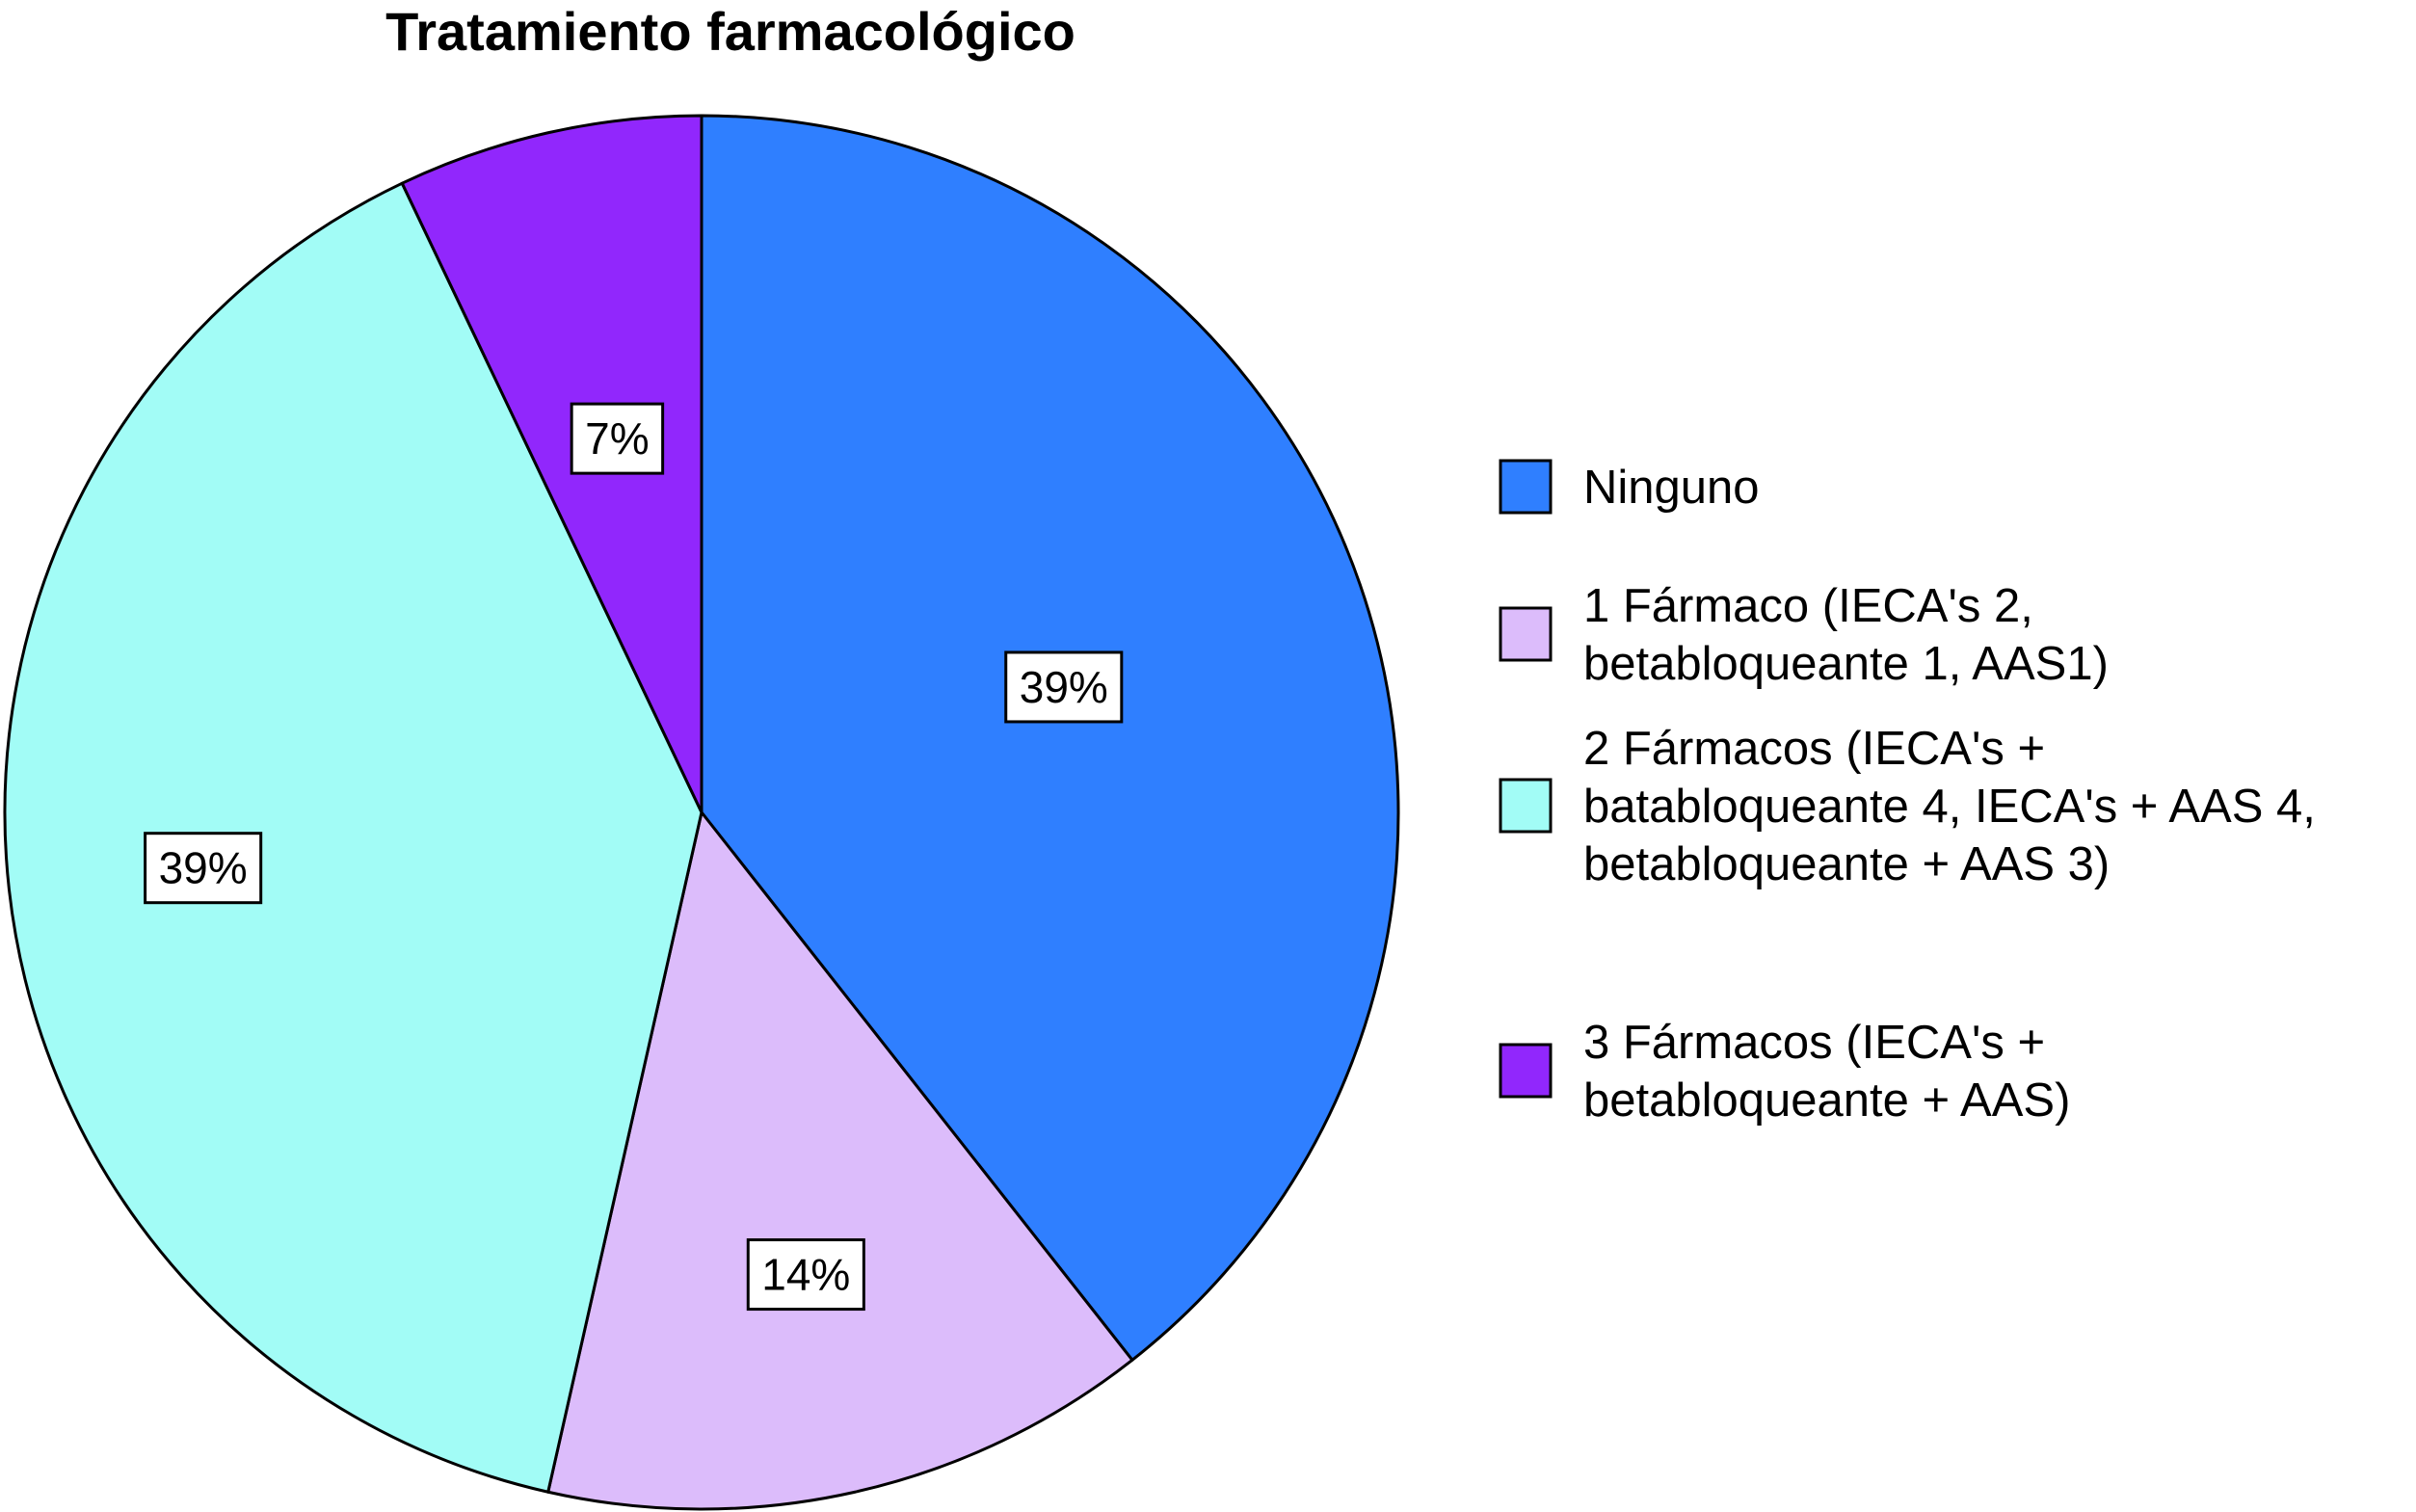 Image resolution: width=2416 pixels, height=1512 pixels. I want to click on legend-entry: Ninguno, so click(1629, 487).